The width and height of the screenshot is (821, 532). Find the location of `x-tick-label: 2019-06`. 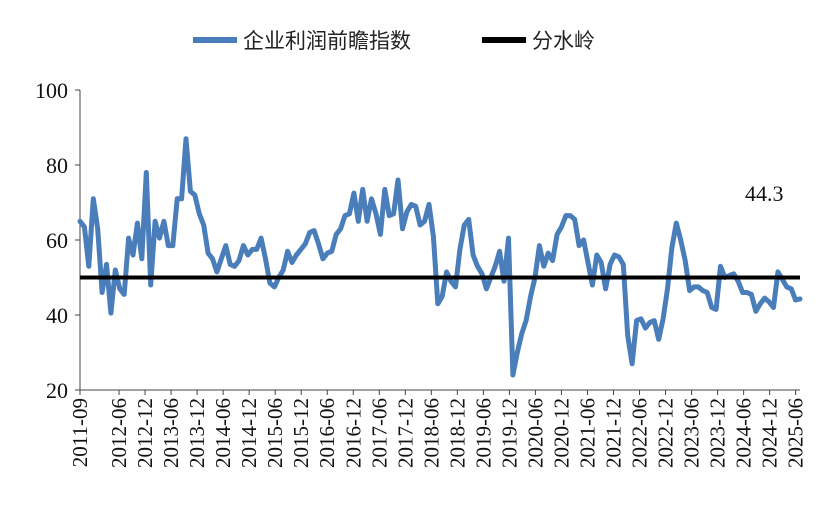

x-tick-label: 2019-06 is located at coordinates (483, 433).